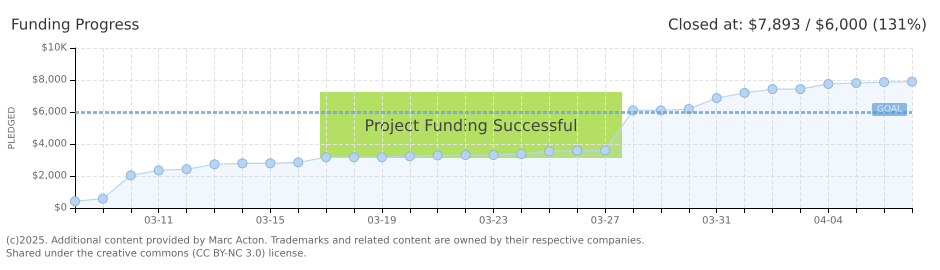  What do you see at coordinates (156, 254) in the screenshot?
I see `text: Shared under the creative commons (CC BY-NC 3.0) license.` at bounding box center [156, 254].